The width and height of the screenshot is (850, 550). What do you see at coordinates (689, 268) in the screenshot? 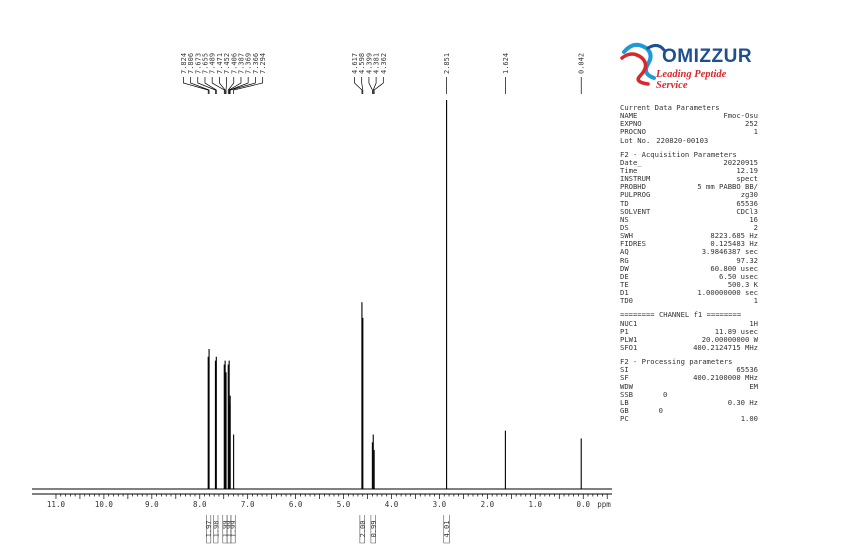
I see `param-row: DW 60.800 usec` at bounding box center [689, 268].